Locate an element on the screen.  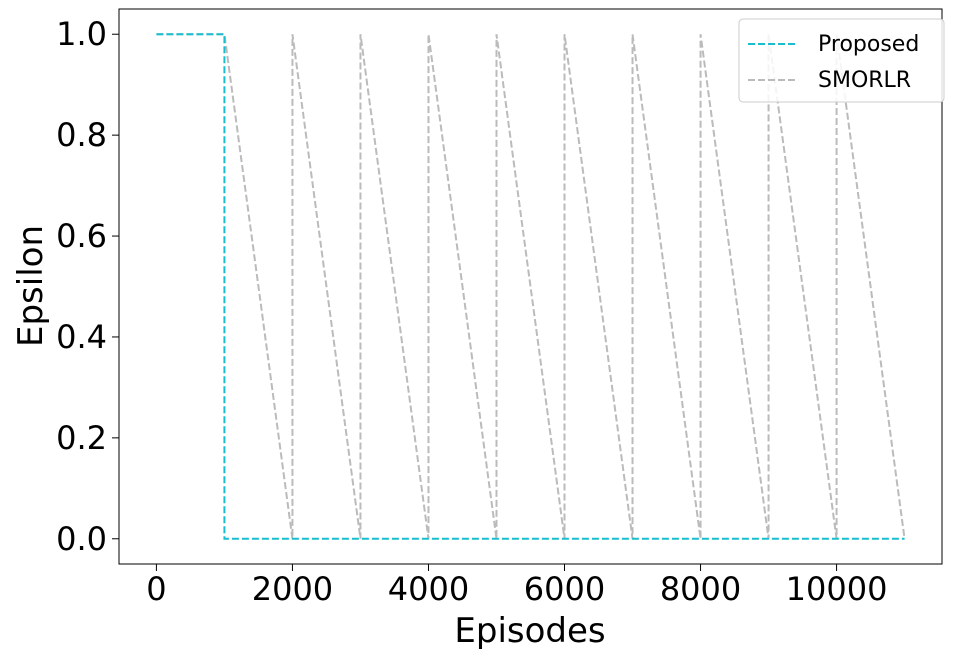
y-axis-ticks: 0.0 0.2 0.4 0.6 0.8 1.0 is located at coordinates (87, 286).